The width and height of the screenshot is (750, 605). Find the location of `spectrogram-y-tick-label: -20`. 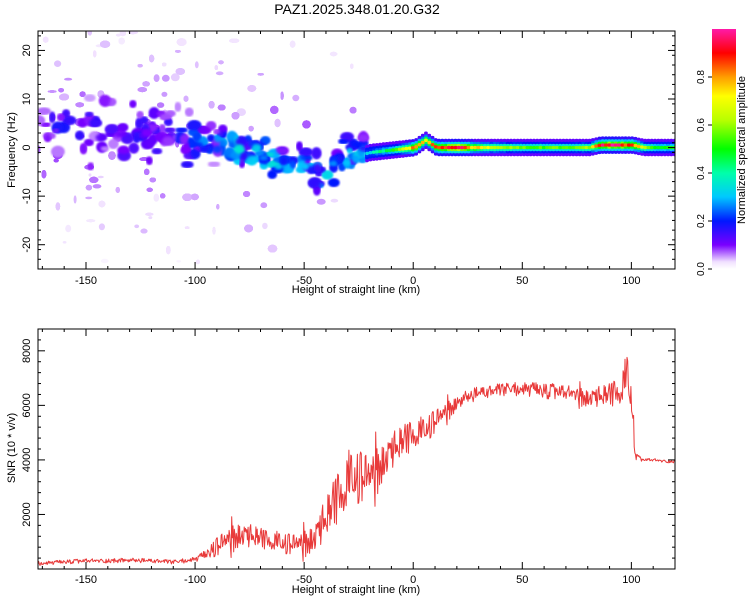

spectrogram-y-tick-label: -20 is located at coordinates (27, 245).